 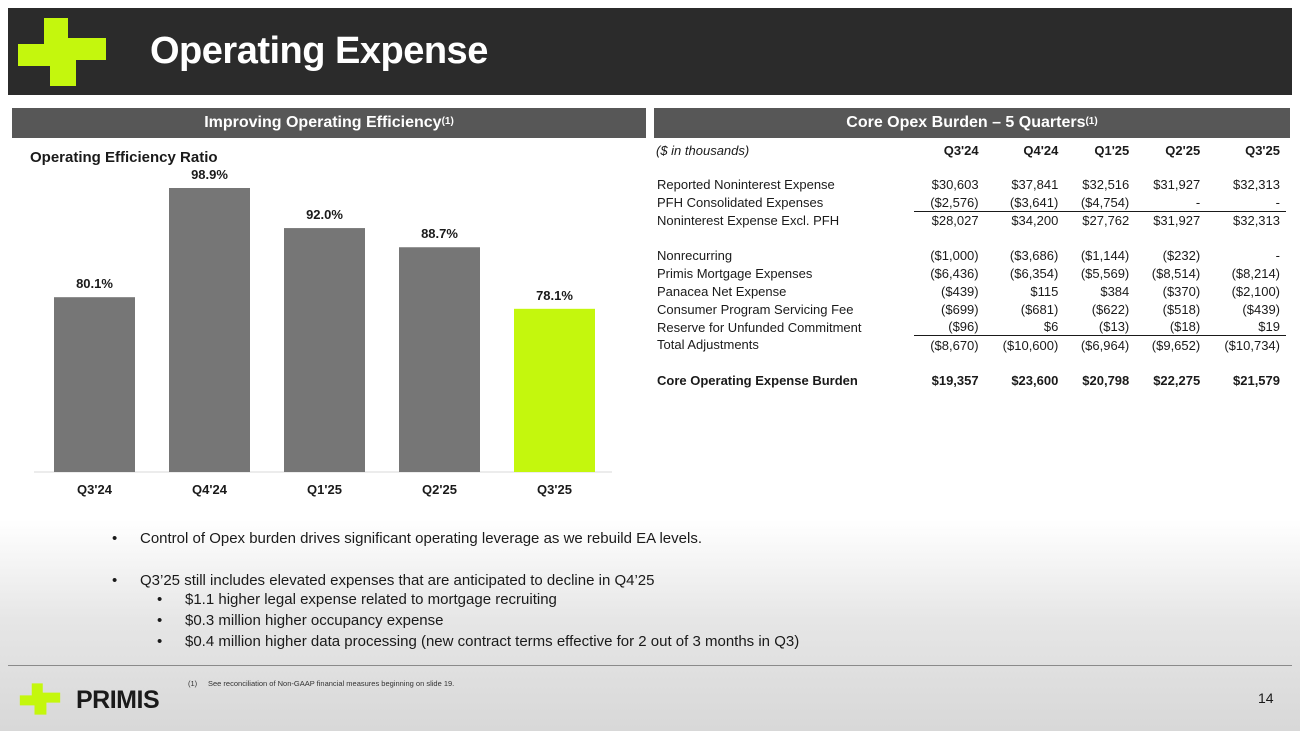 What do you see at coordinates (324, 214) in the screenshot?
I see `data-label: 92.0%` at bounding box center [324, 214].